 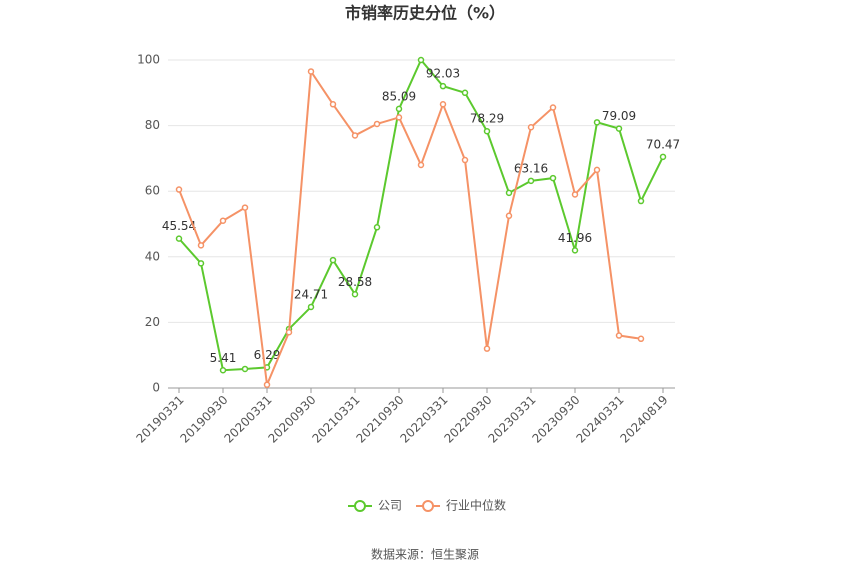 What do you see at coordinates (355, 282) in the screenshot?
I see `data-label: 28.58` at bounding box center [355, 282].